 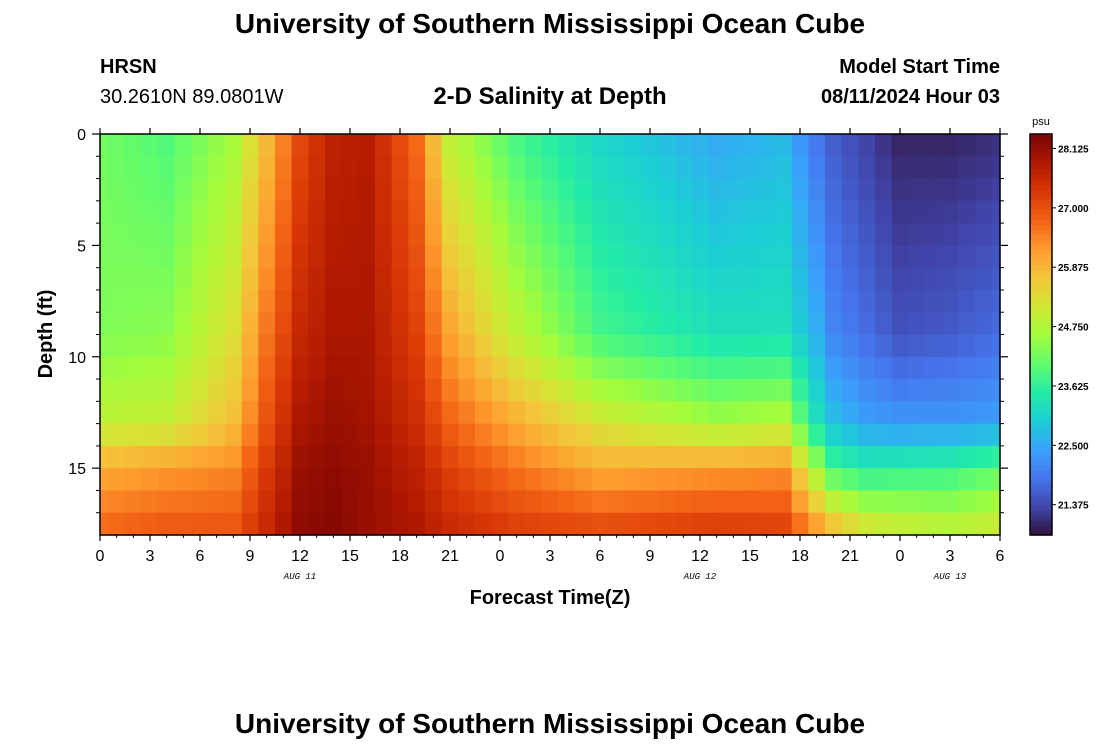 What do you see at coordinates (81, 135) in the screenshot?
I see `y-tick-label: 0` at bounding box center [81, 135].